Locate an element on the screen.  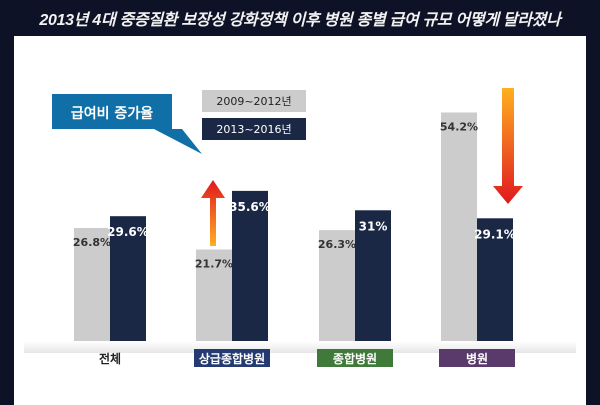
category-label: 종합병원 is located at coordinates (355, 358).